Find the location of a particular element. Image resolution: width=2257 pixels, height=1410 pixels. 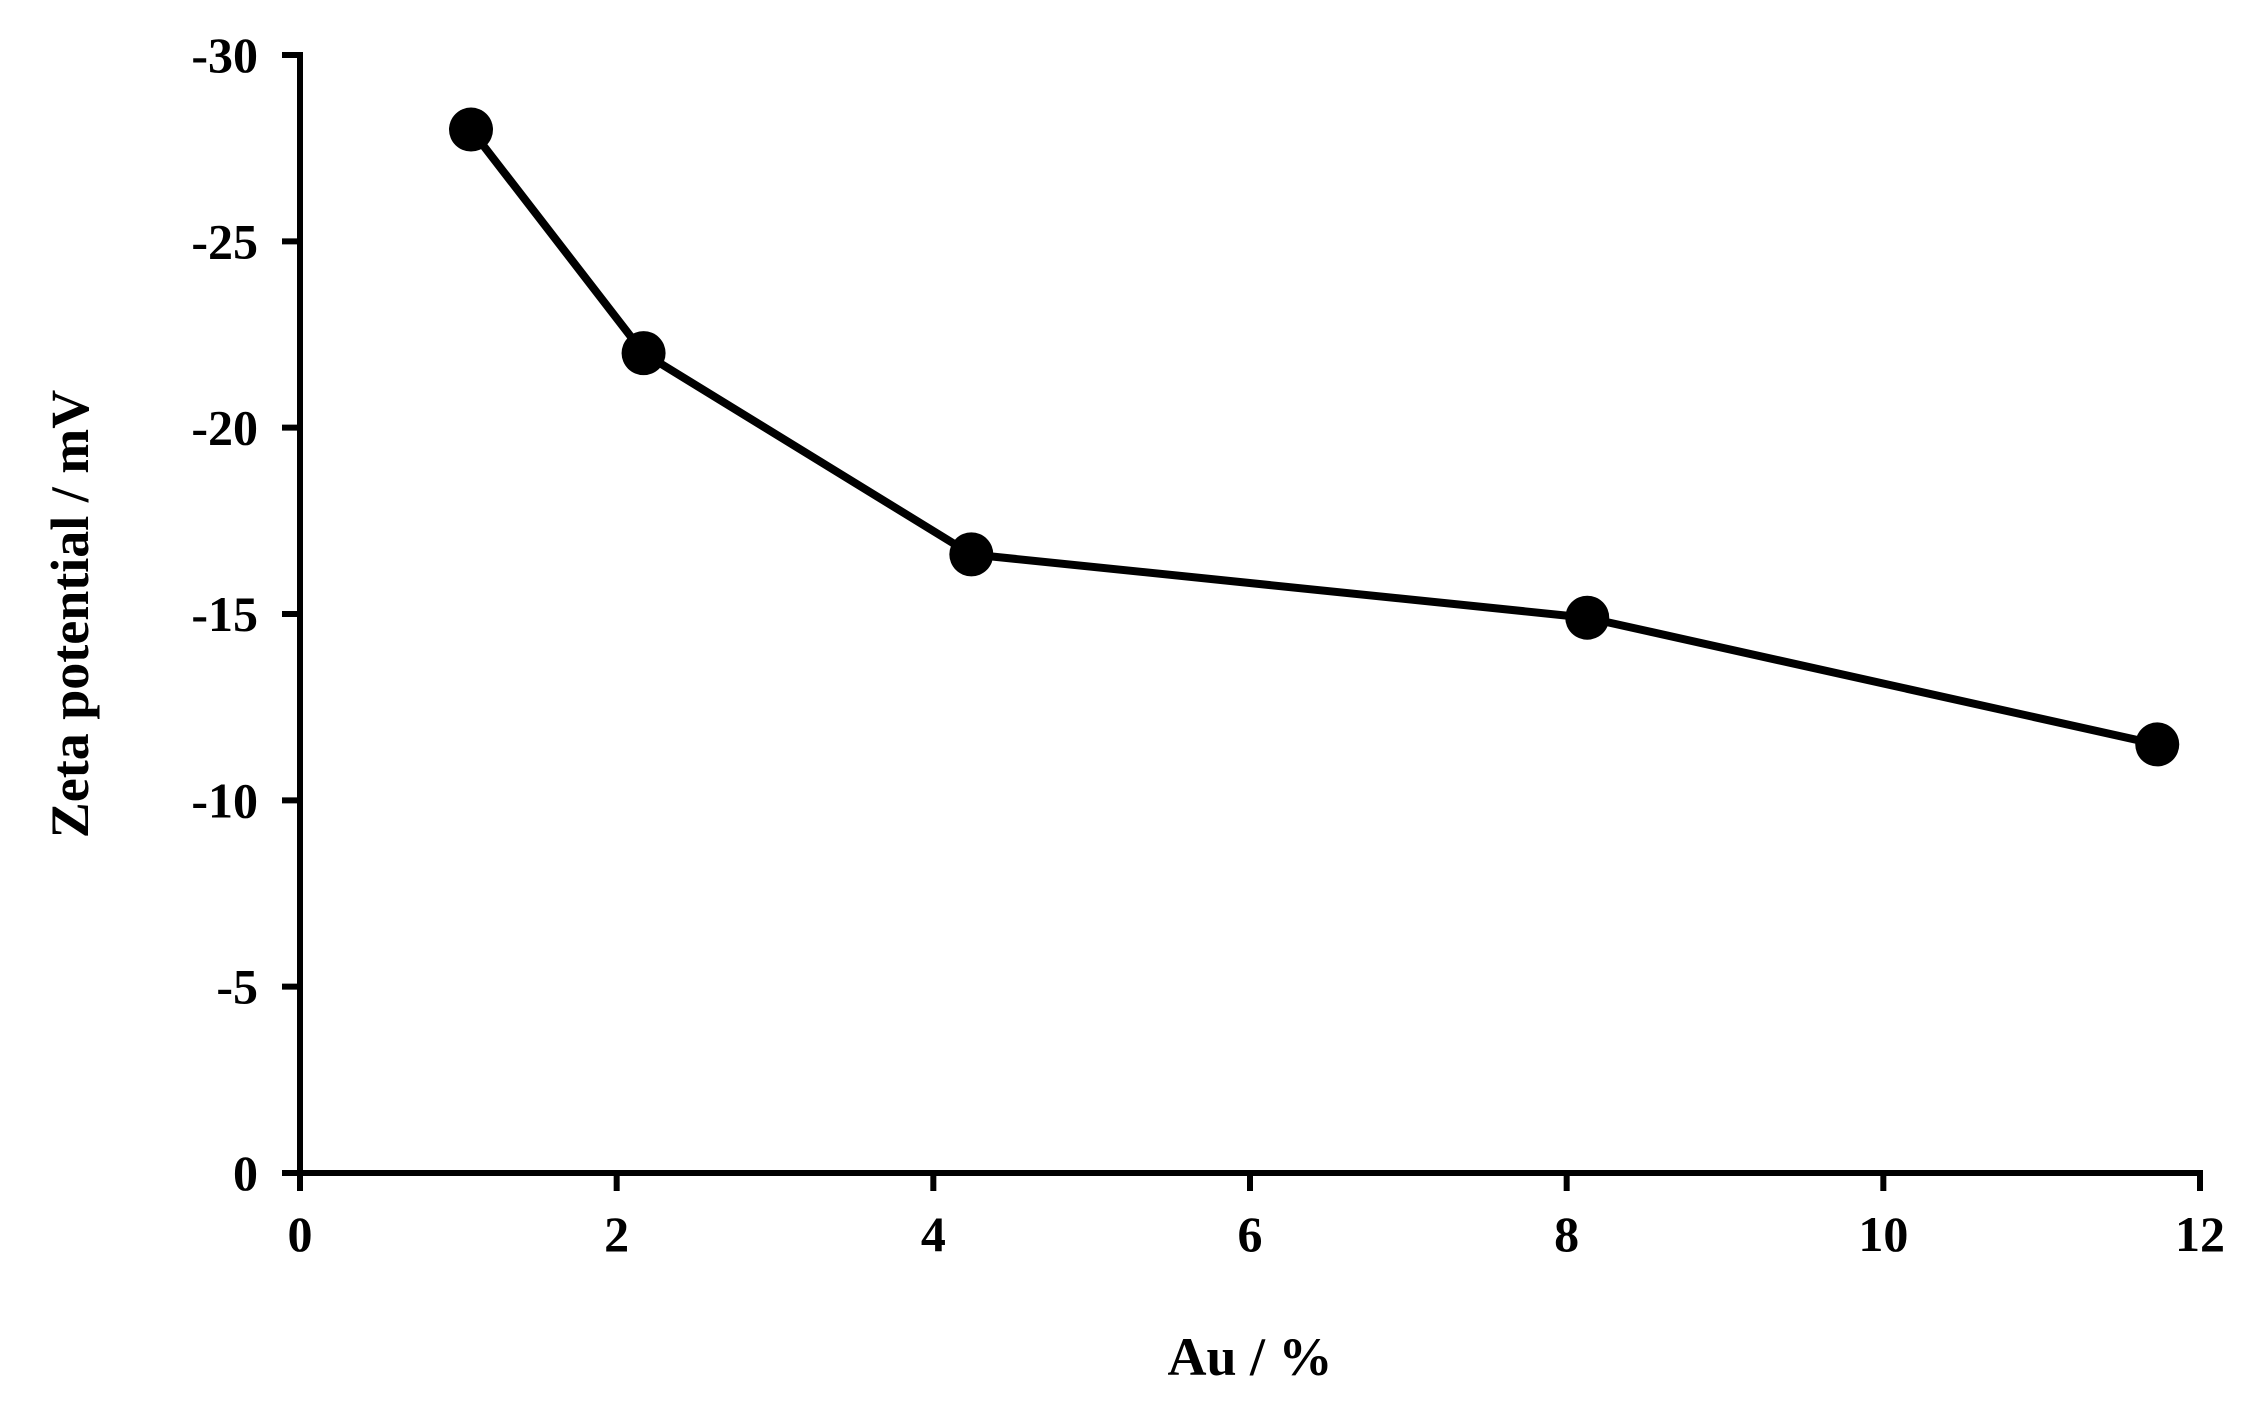

y-tick-label: 0 is located at coordinates (245, 1173).